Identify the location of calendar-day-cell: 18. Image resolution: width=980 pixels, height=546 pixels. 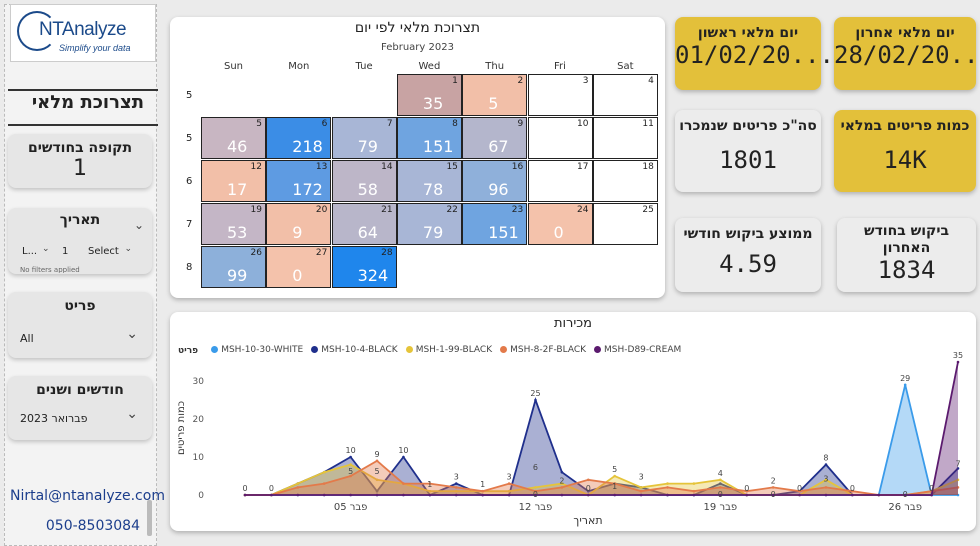
(625, 181).